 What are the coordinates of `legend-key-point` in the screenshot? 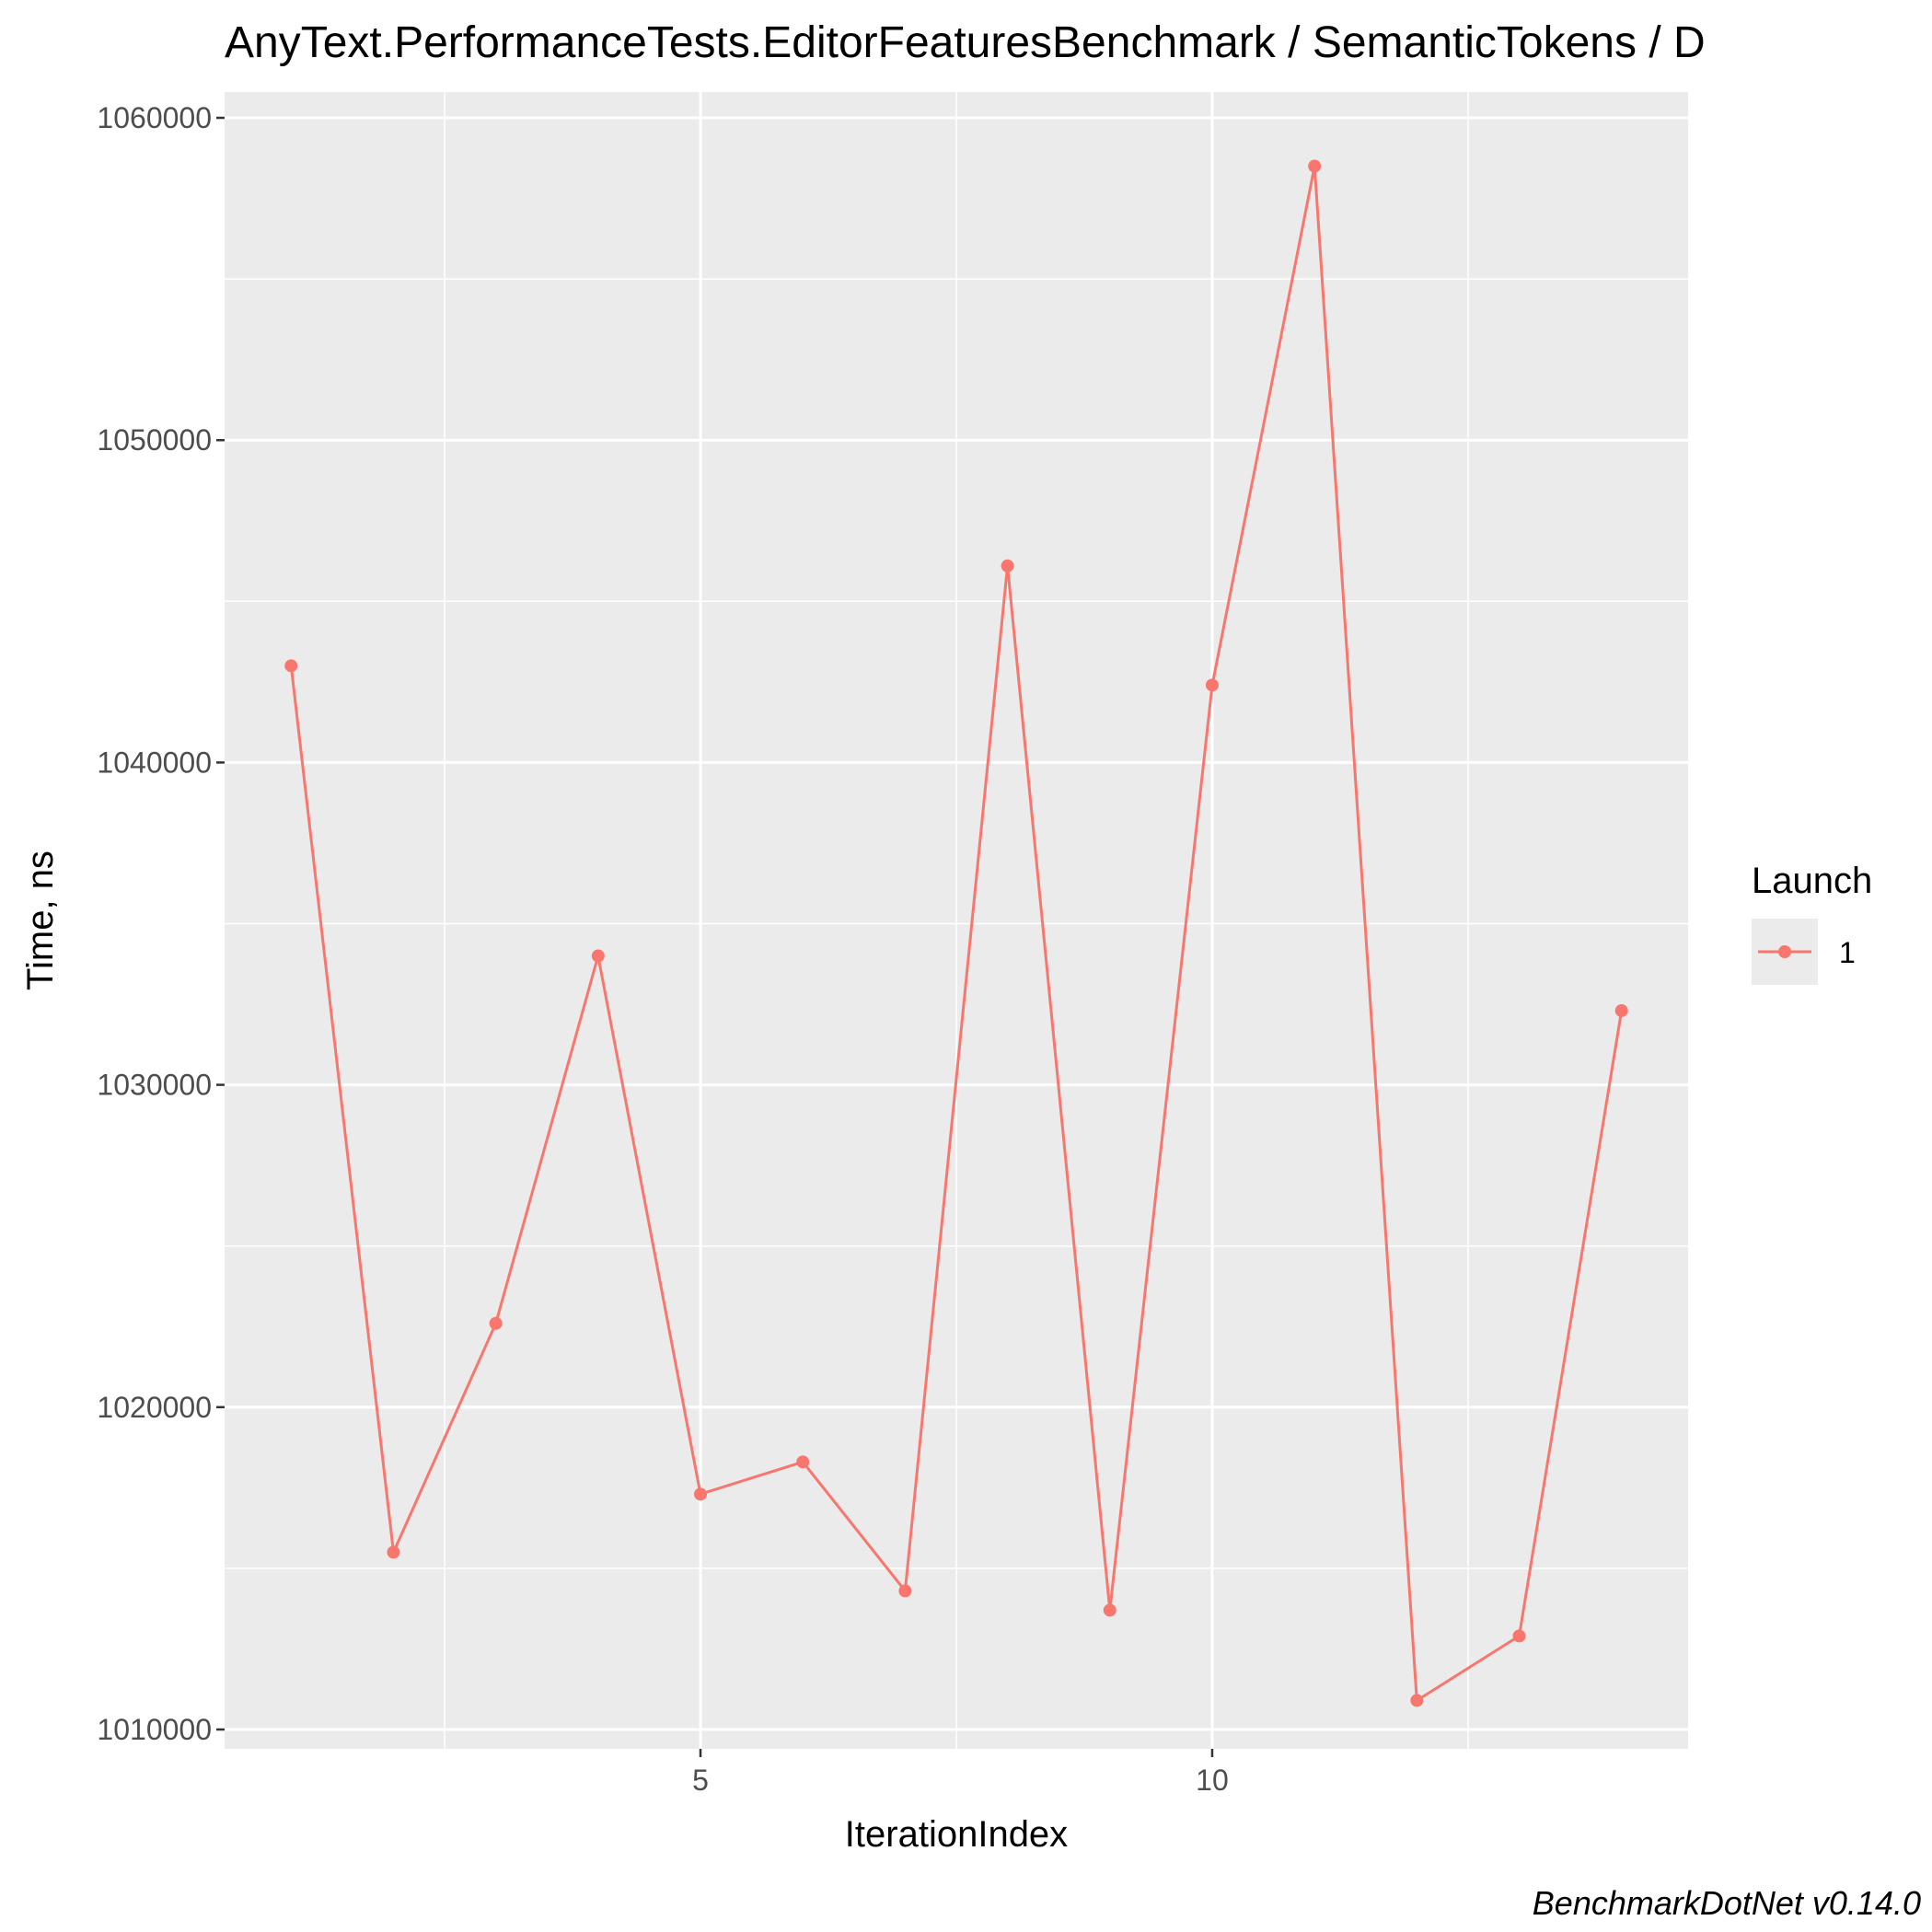 It's located at (1785, 952).